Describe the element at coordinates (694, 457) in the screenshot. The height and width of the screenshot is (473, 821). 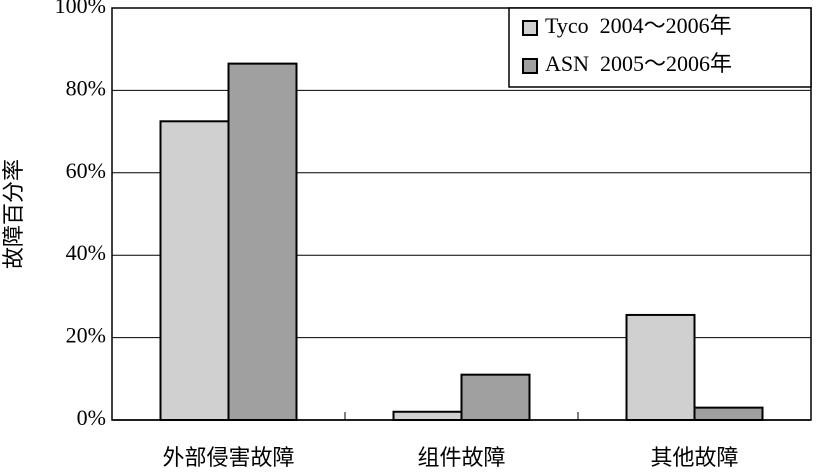
I see `x-tick-label: 其他故障` at that location.